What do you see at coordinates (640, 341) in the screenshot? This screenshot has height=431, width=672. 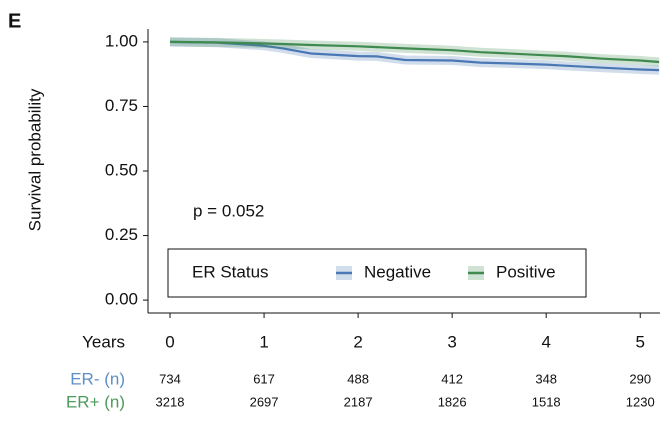 I see `x-tick-label: 5` at bounding box center [640, 341].